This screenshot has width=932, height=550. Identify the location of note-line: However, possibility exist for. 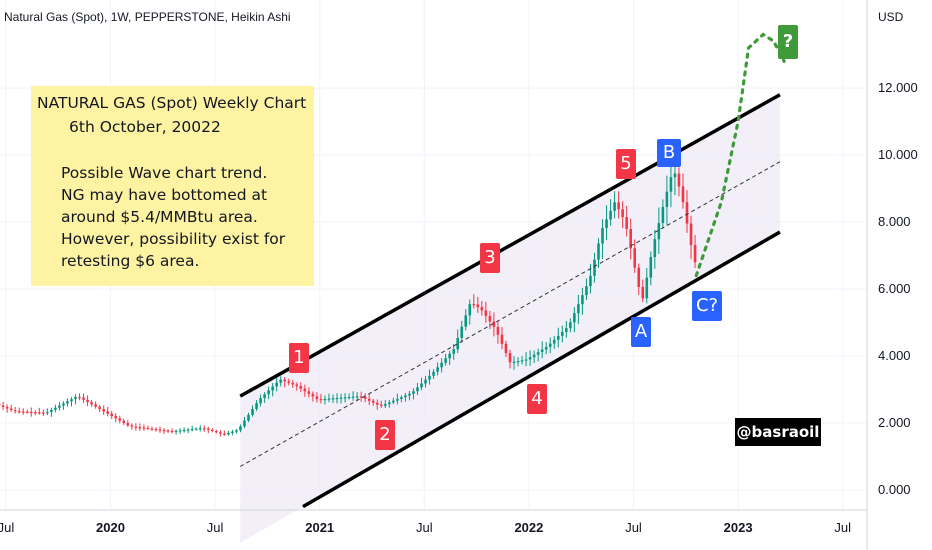
(173, 239).